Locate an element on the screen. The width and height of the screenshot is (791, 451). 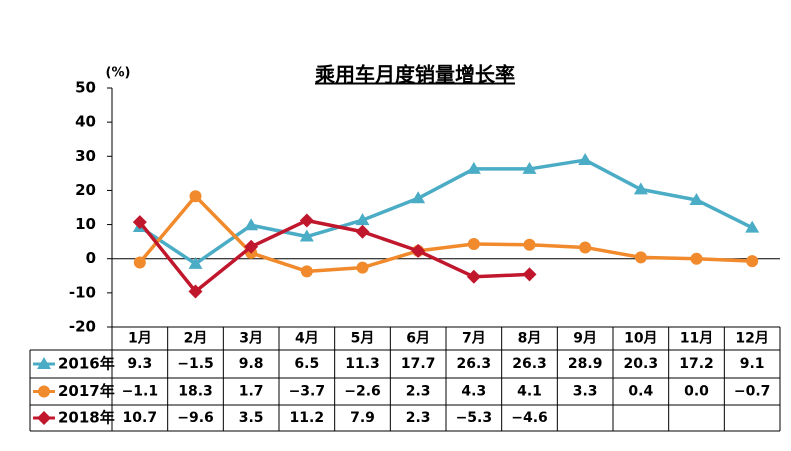
table-value: 9.8 is located at coordinates (251, 364).